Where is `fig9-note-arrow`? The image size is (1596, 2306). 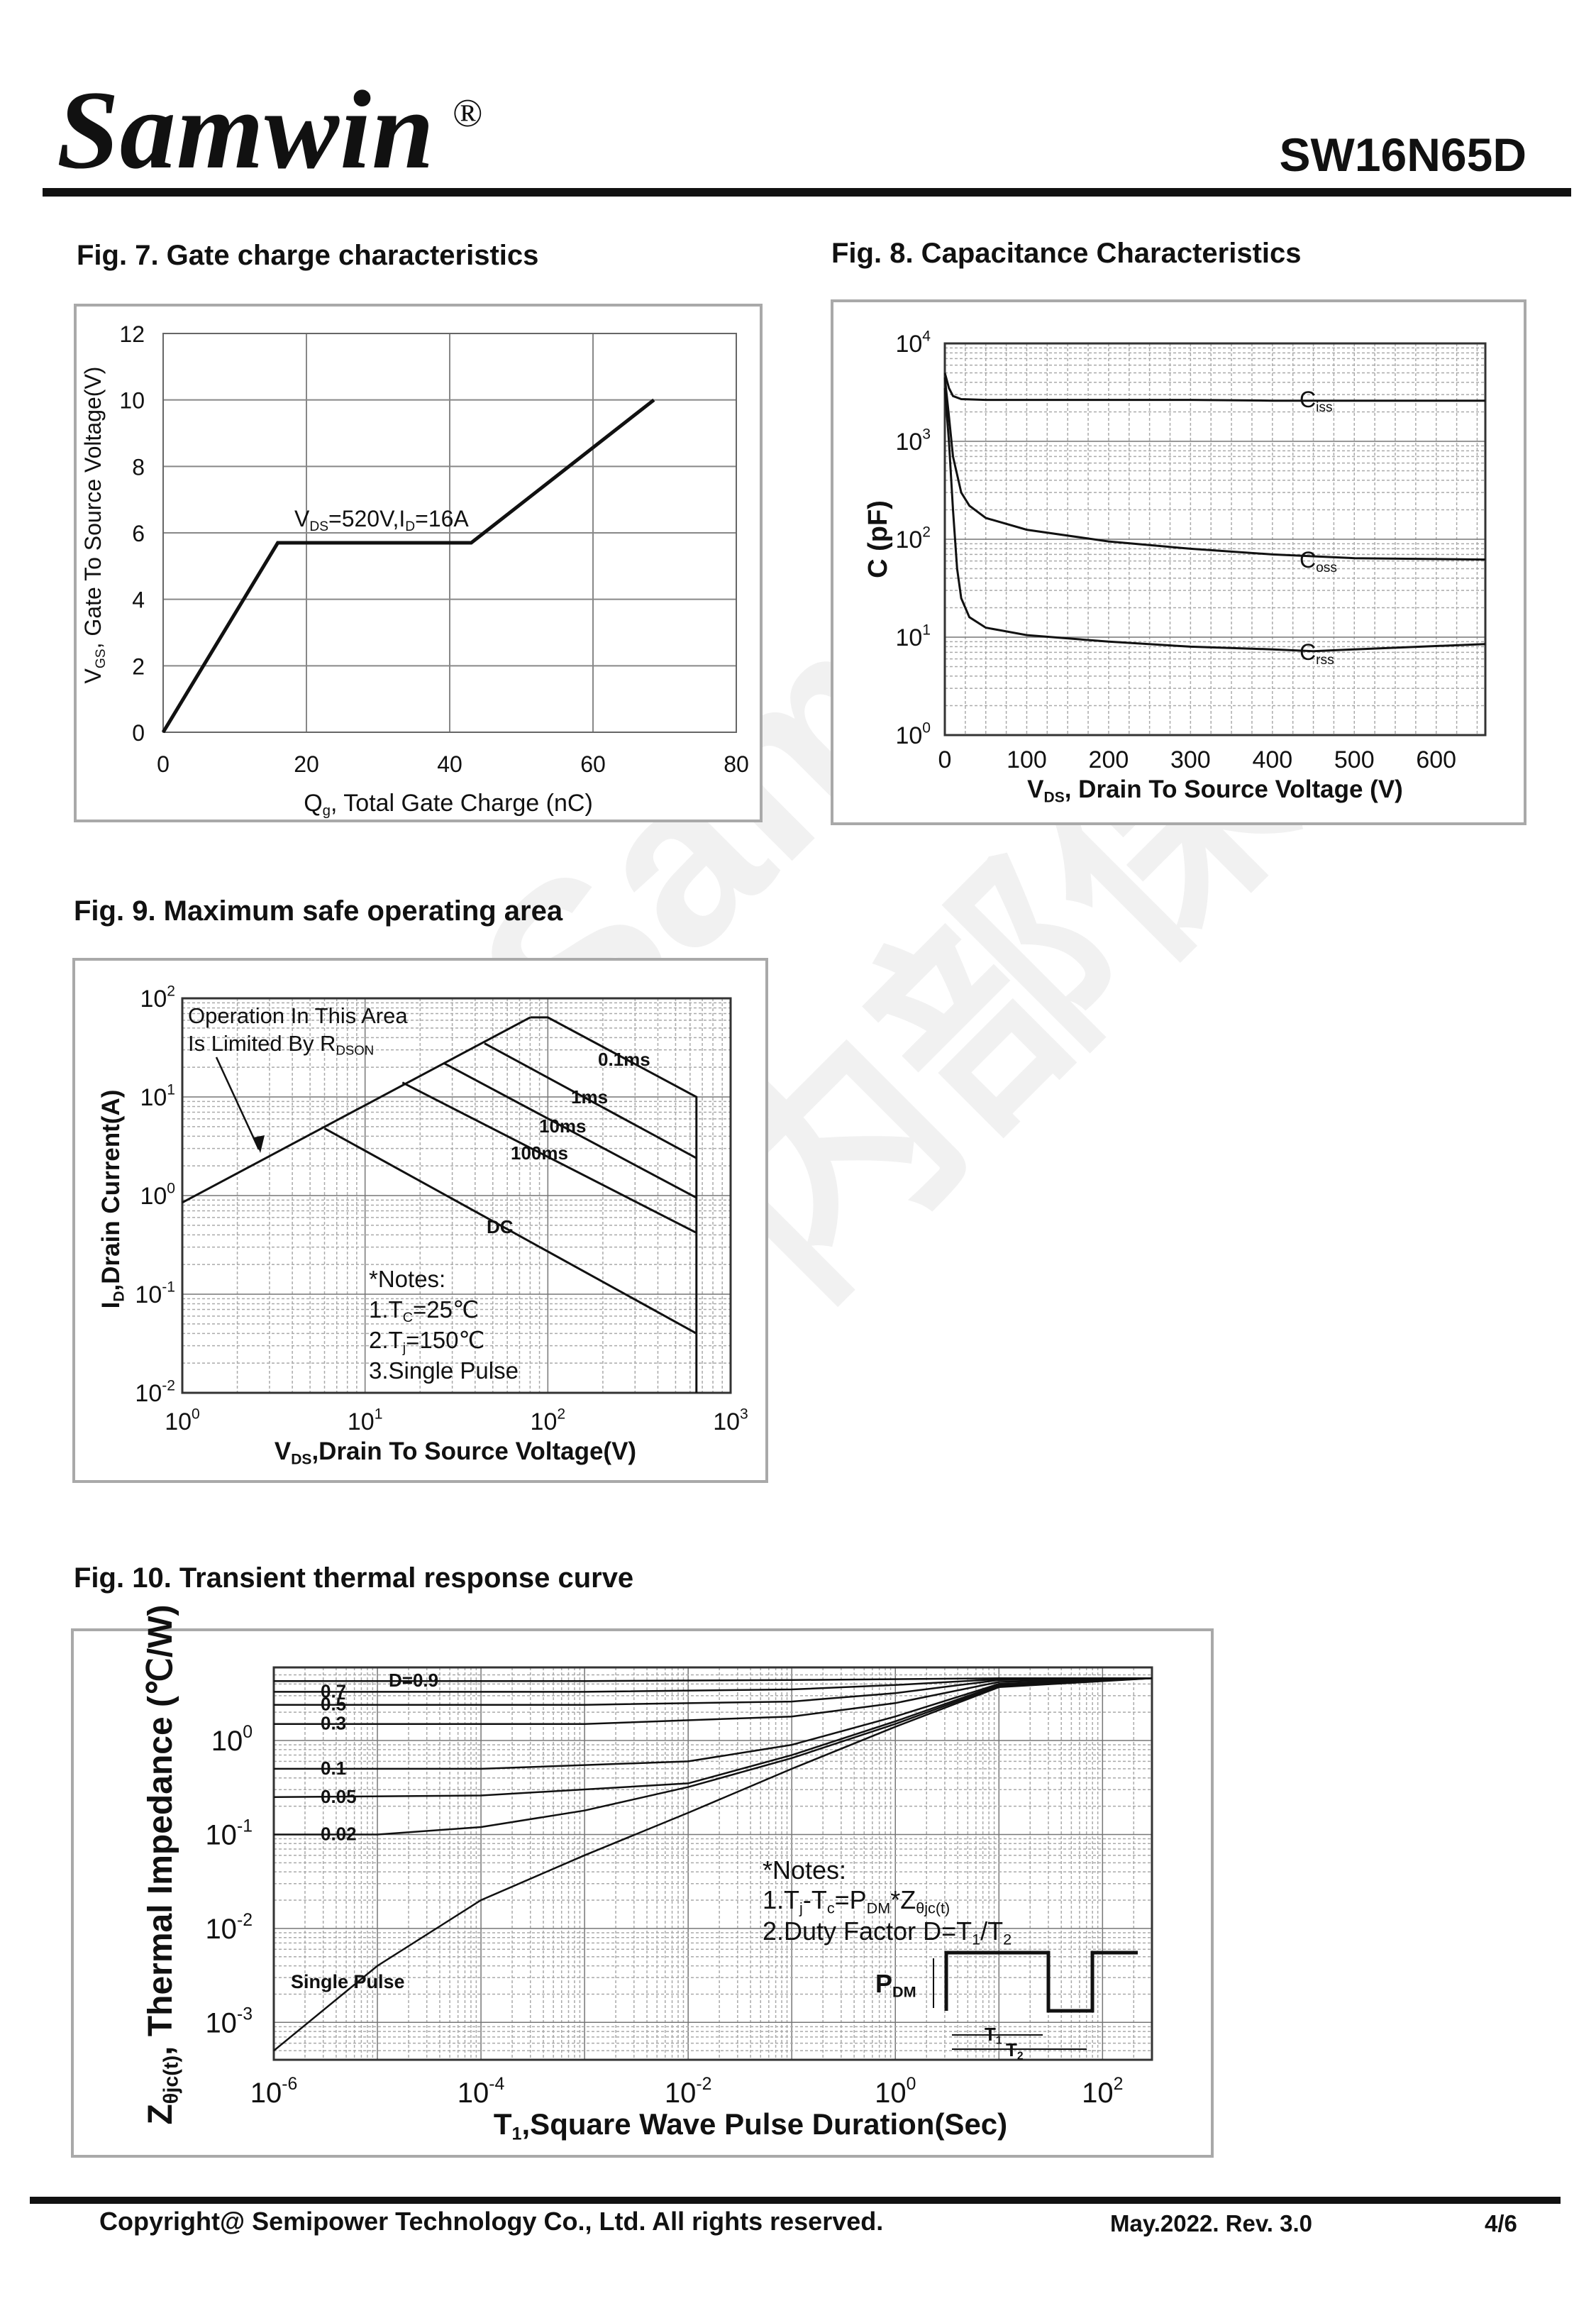
fig9-note-arrow is located at coordinates (237, 1103).